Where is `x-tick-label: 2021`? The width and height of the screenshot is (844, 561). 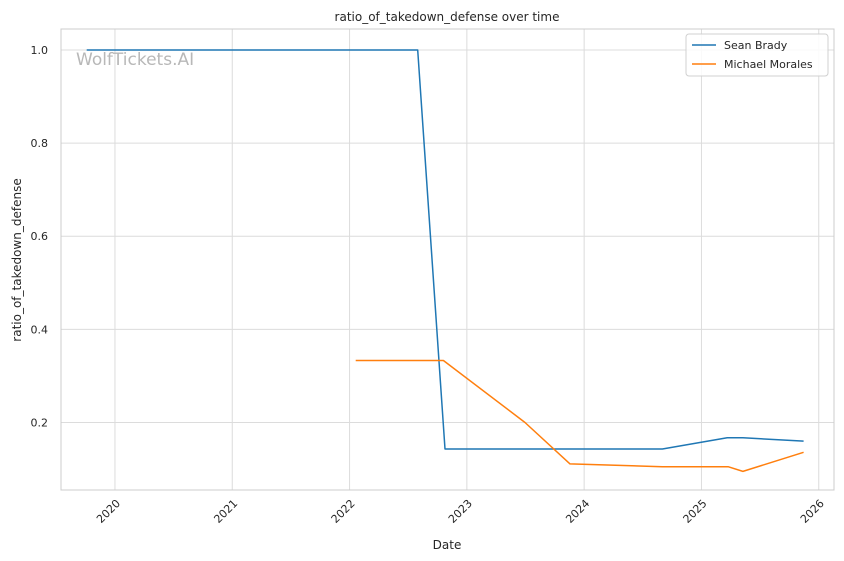
x-tick-label: 2021 is located at coordinates (225, 511).